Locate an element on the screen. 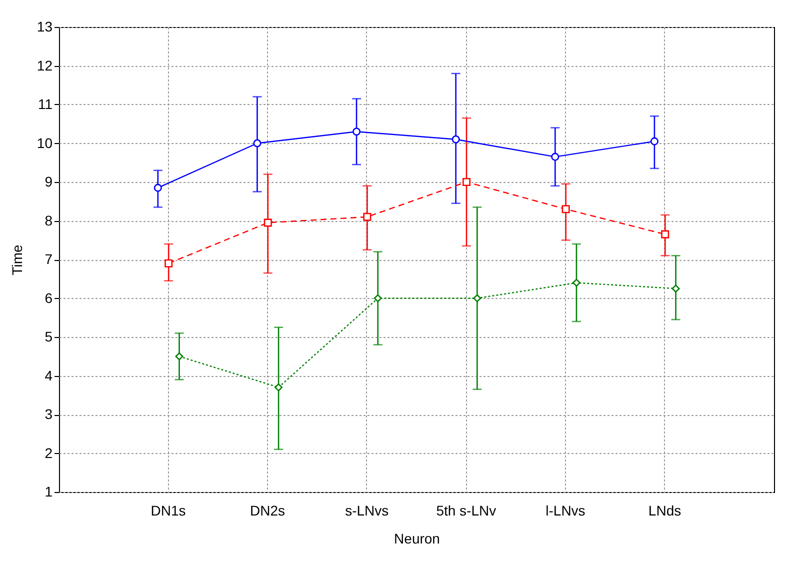  x-tick-label: s-LNvs is located at coordinates (367, 510).